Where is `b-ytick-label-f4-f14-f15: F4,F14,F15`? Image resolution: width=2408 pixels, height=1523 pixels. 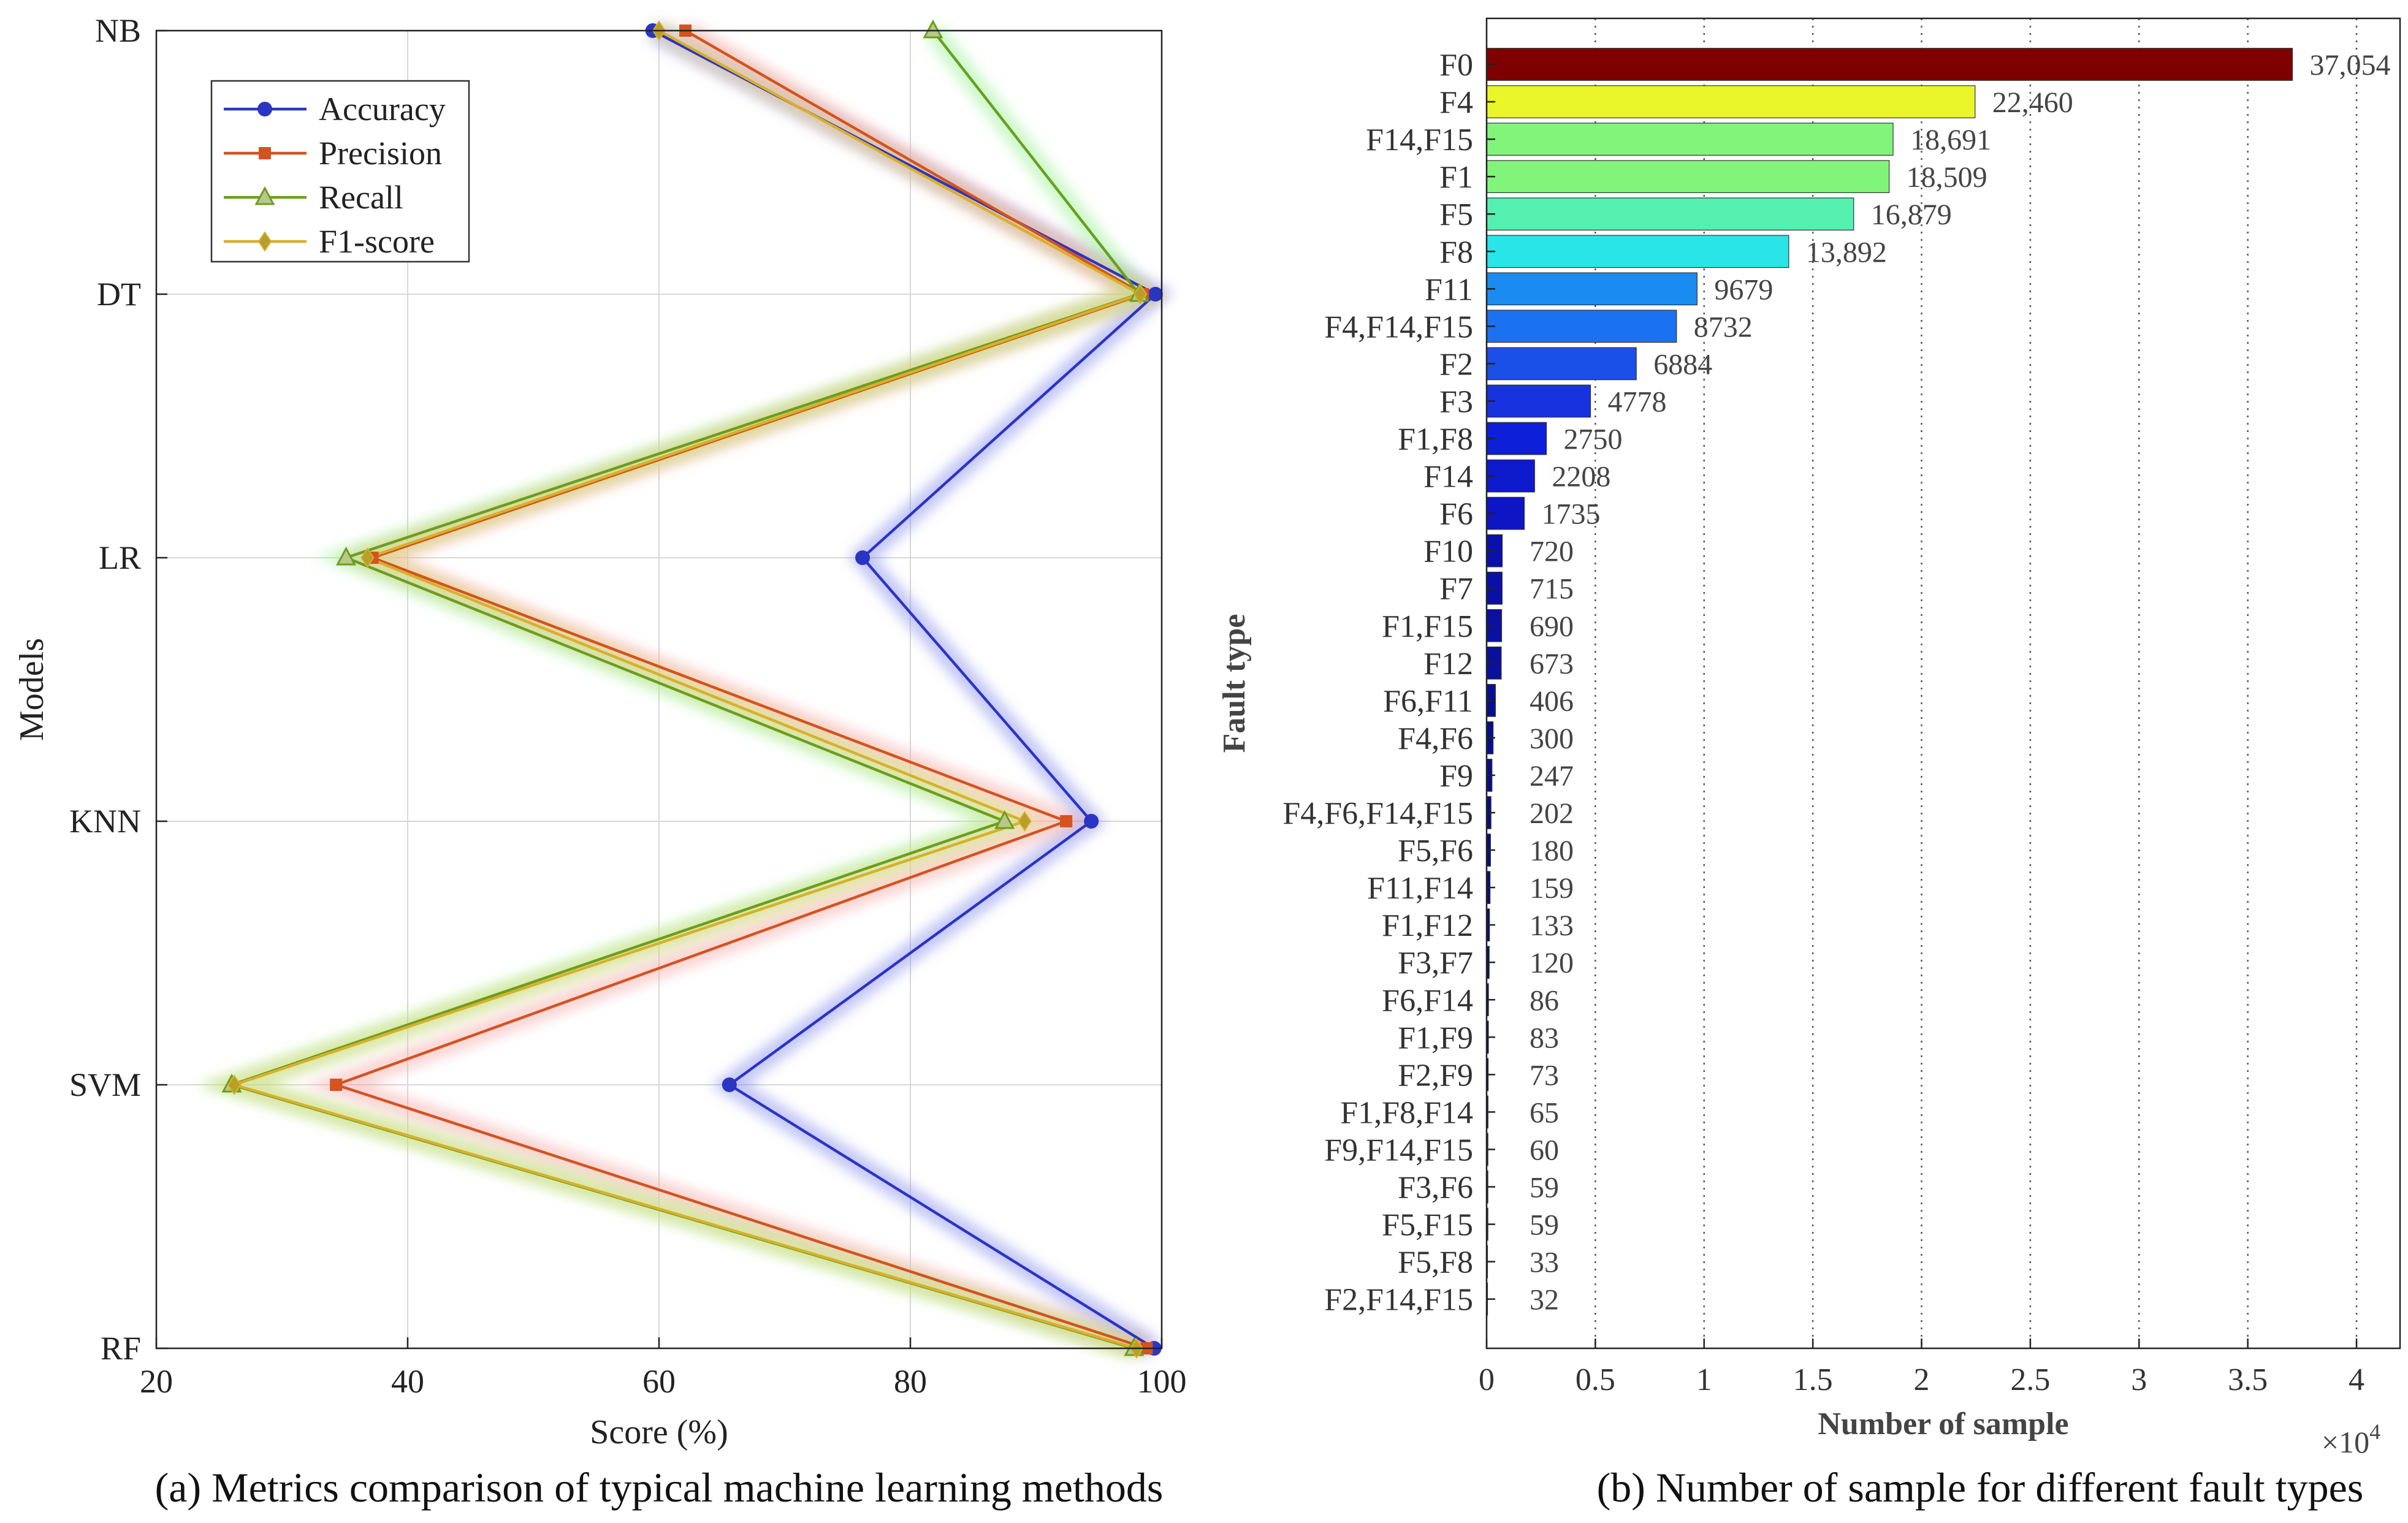
b-ytick-label-f4-f14-f15: F4,F14,F15 is located at coordinates (1398, 327).